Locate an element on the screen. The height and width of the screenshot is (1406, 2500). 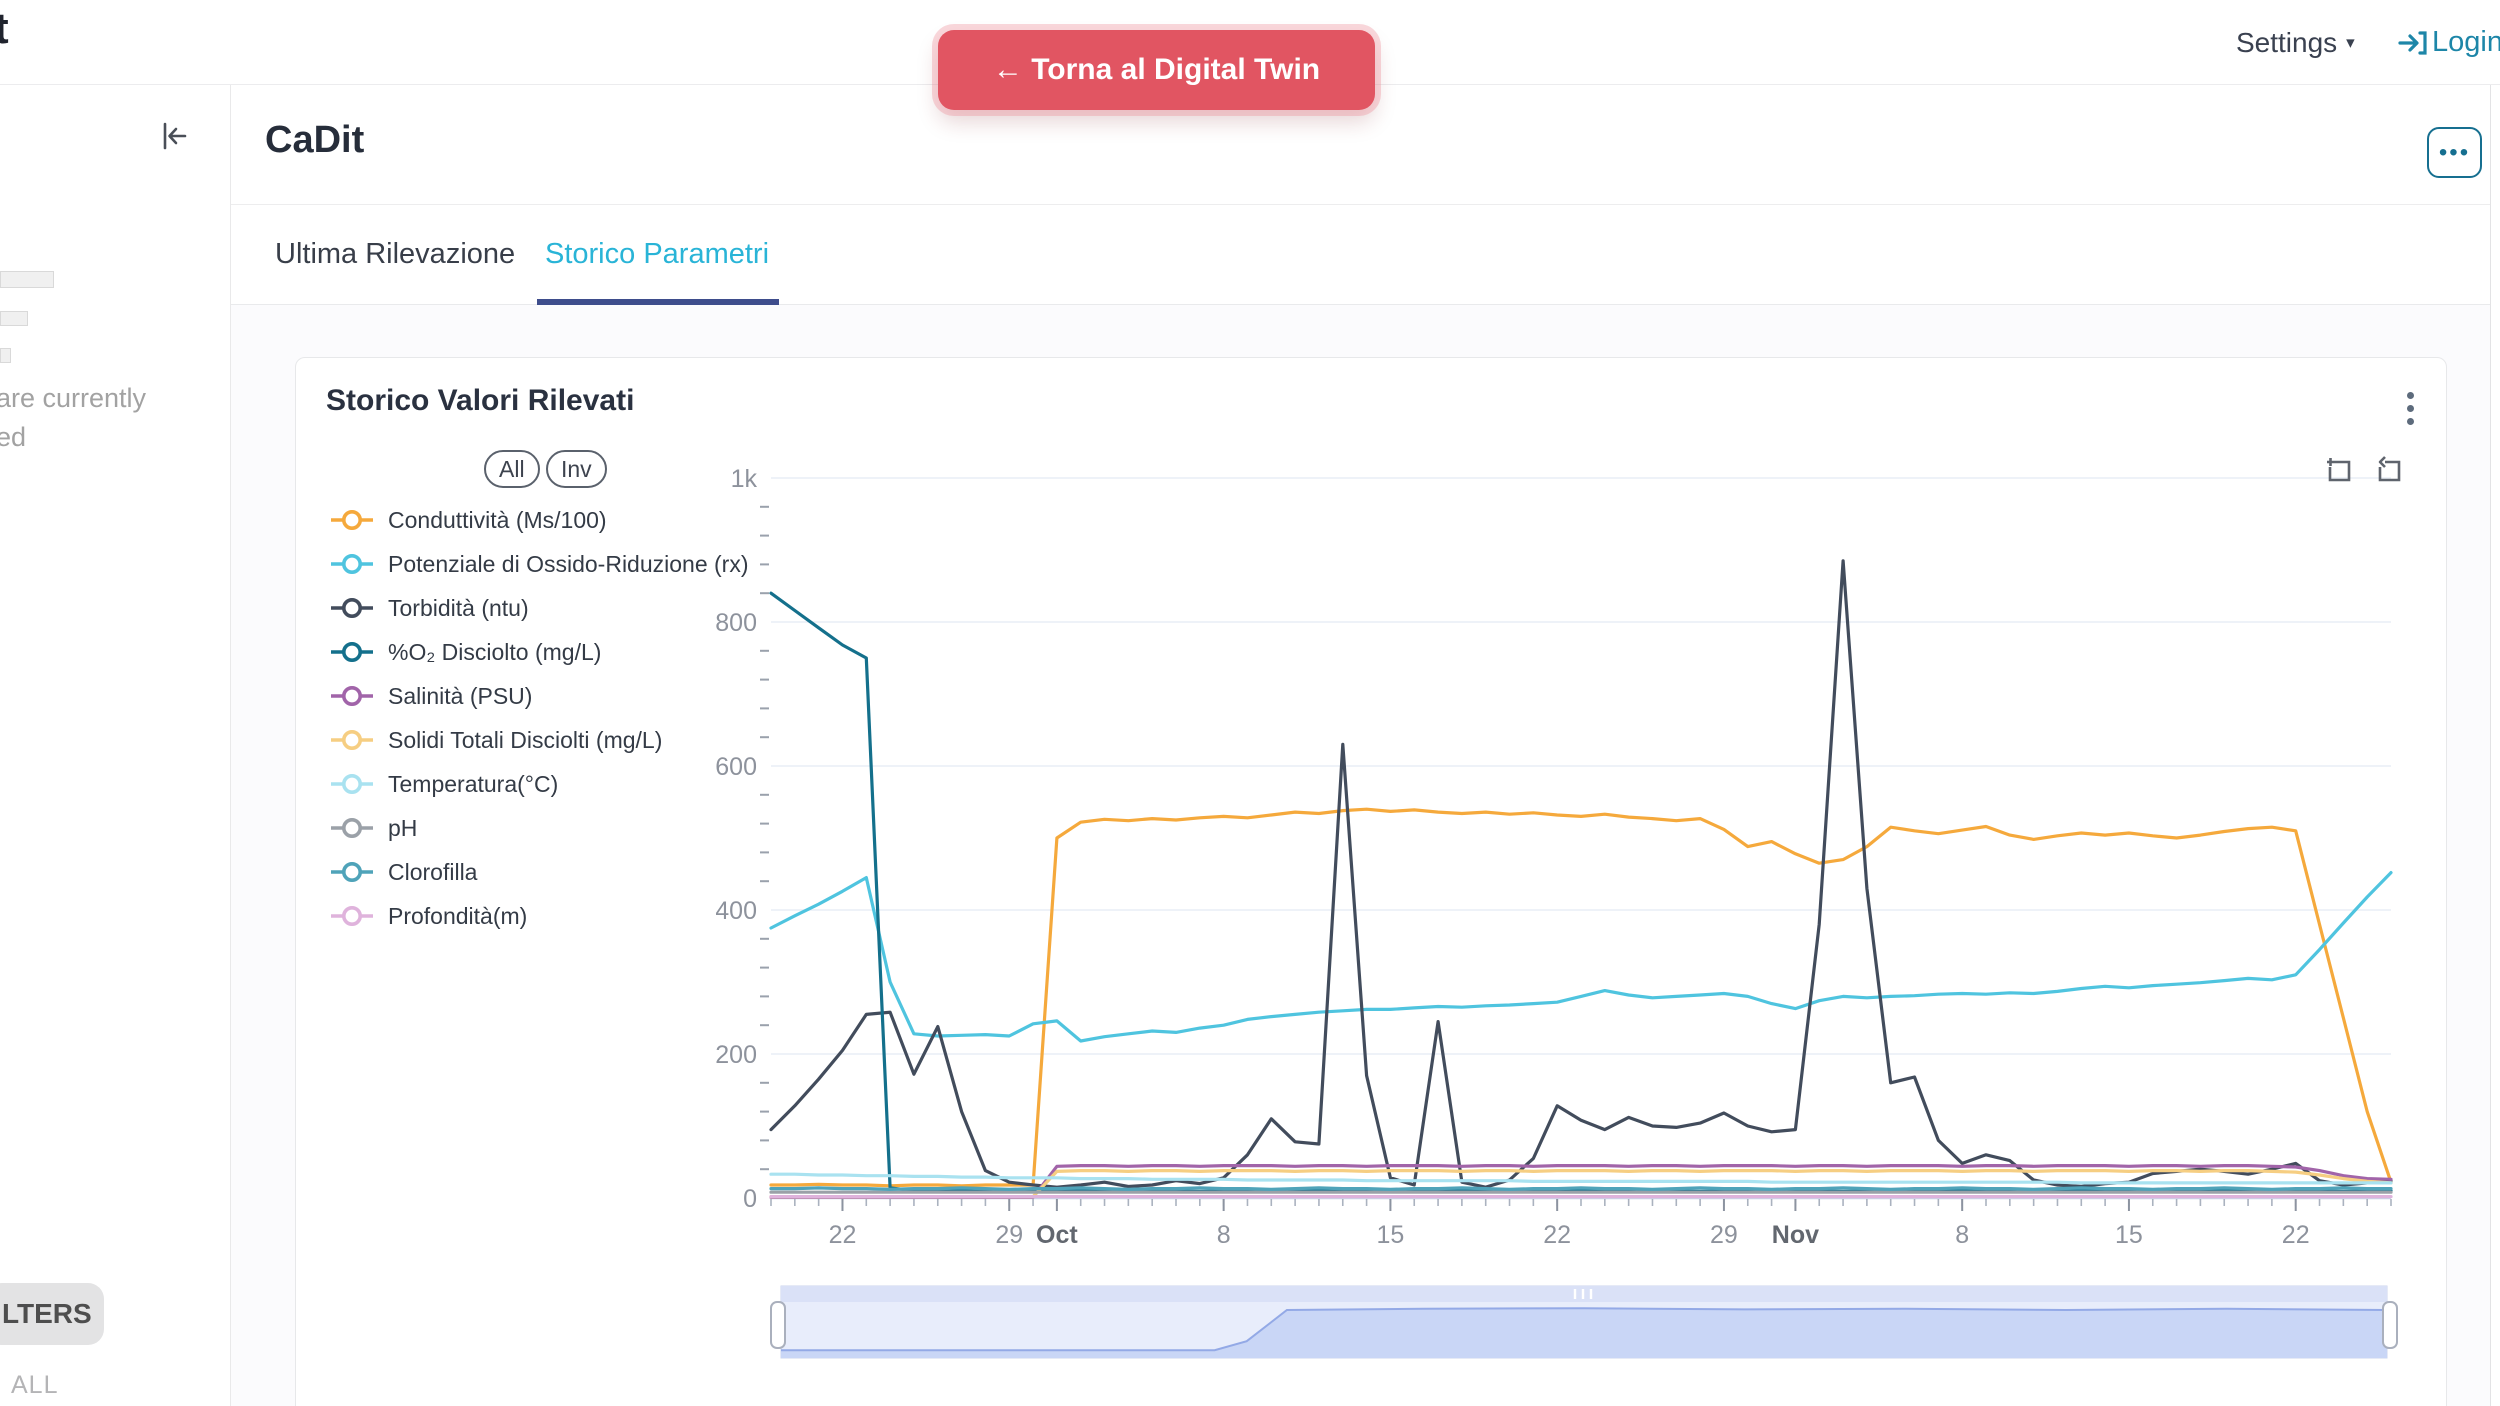
tabs-bar: Ultima Rilevazione Storico Parametri is located at coordinates (1365, 255).